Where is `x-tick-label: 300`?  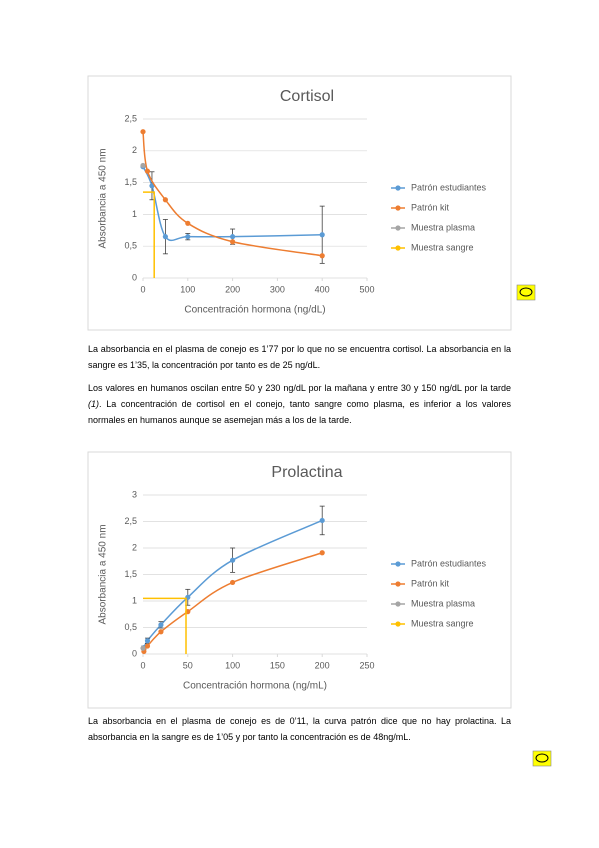
x-tick-label: 300 is located at coordinates (277, 289).